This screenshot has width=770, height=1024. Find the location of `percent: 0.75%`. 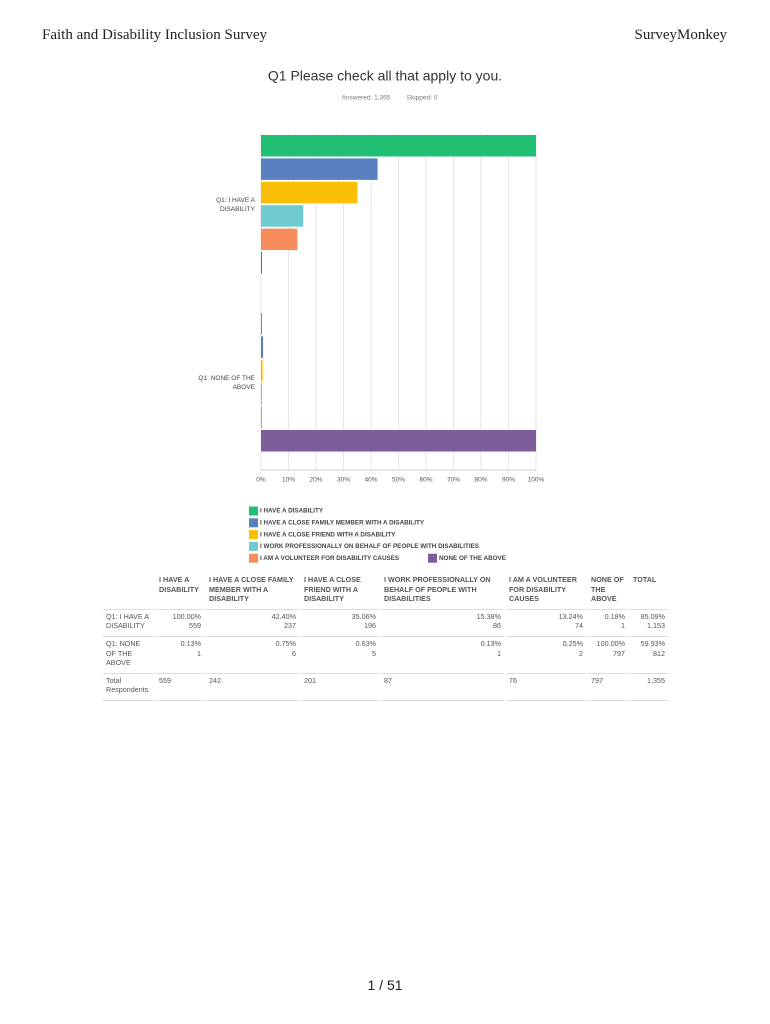

percent: 0.75% is located at coordinates (285, 643).